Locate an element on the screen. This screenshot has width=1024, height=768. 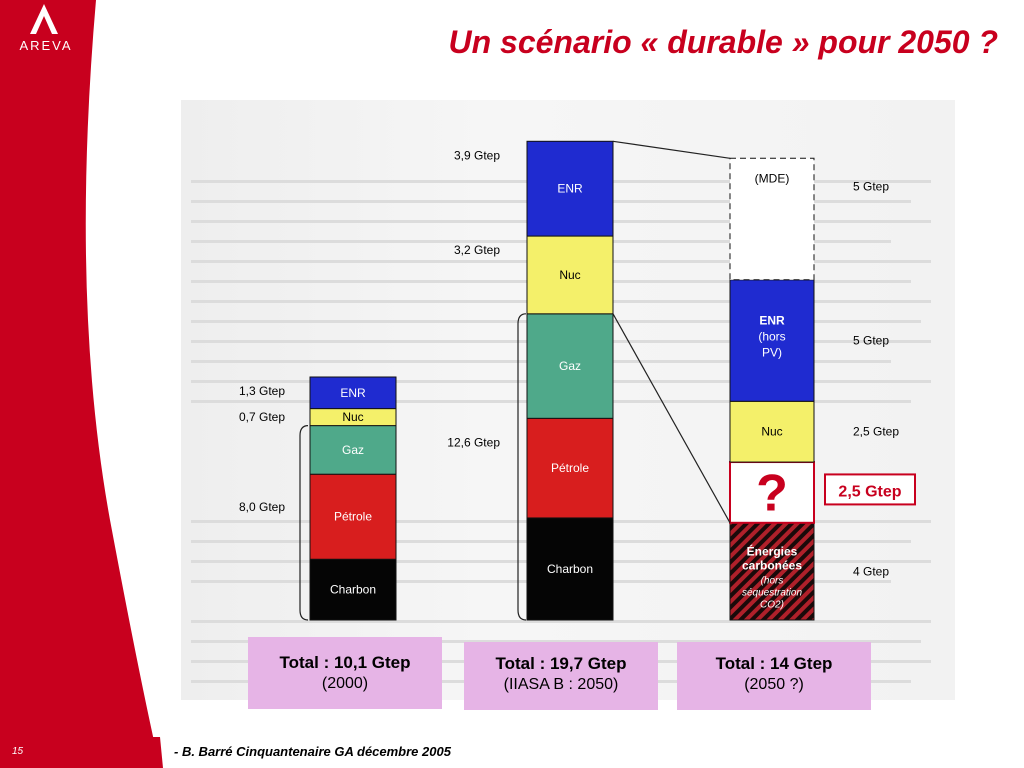
total-value: Total : 10,1 Gtep is located at coordinates (345, 662).